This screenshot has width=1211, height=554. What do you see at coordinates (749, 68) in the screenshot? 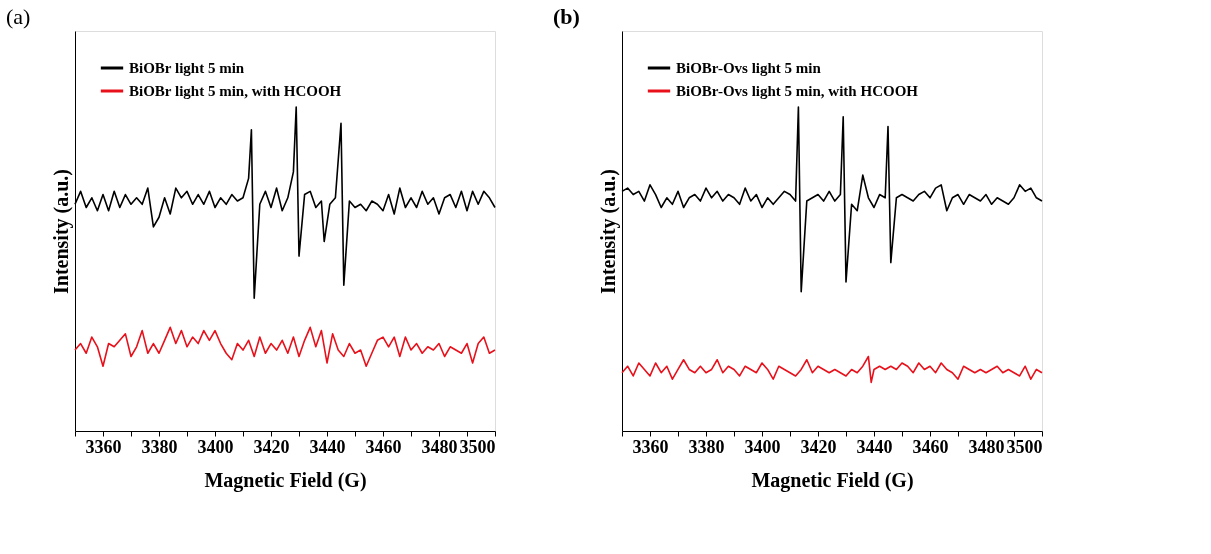
I see `legend-label: BiOBr-Ovs light 5 min` at bounding box center [749, 68].